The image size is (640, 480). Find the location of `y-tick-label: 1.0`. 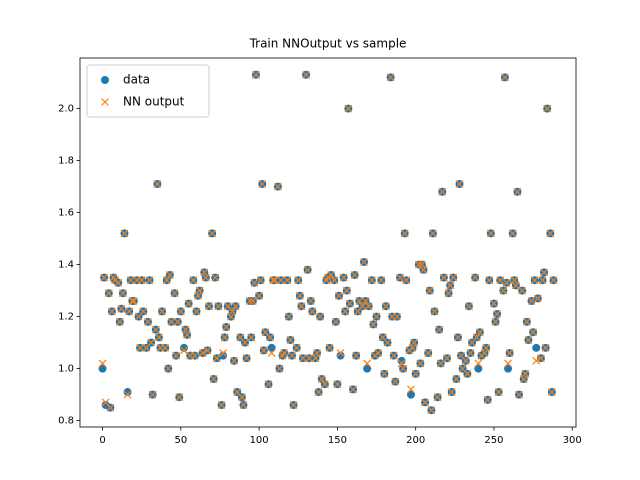

y-tick-label: 1.0 is located at coordinates (66, 369).